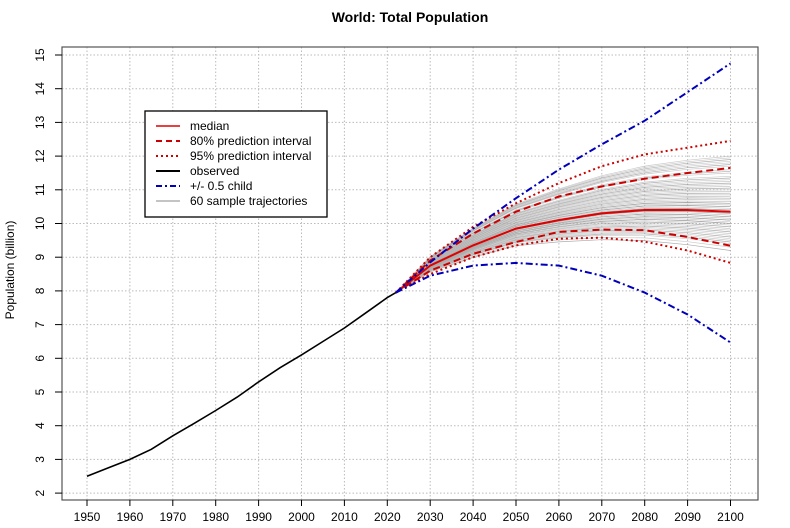 Image resolution: width=790 pixels, height=528 pixels. What do you see at coordinates (248, 201) in the screenshot?
I see `legend-label: 60 sample trajectories` at bounding box center [248, 201].